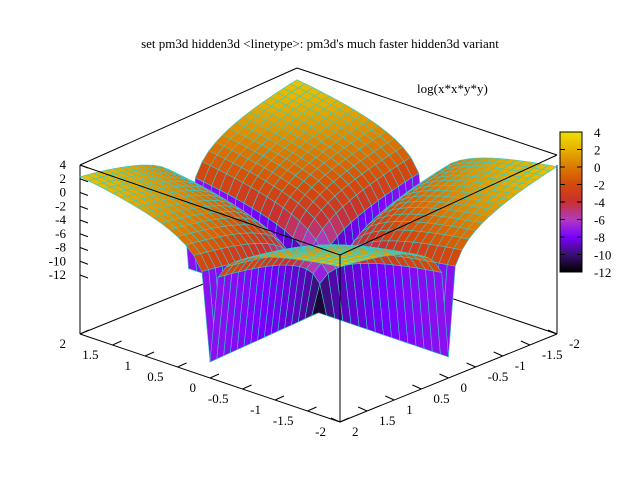 This screenshot has width=640, height=480. I want to click on colorbox-tick-label: 4, so click(597, 132).